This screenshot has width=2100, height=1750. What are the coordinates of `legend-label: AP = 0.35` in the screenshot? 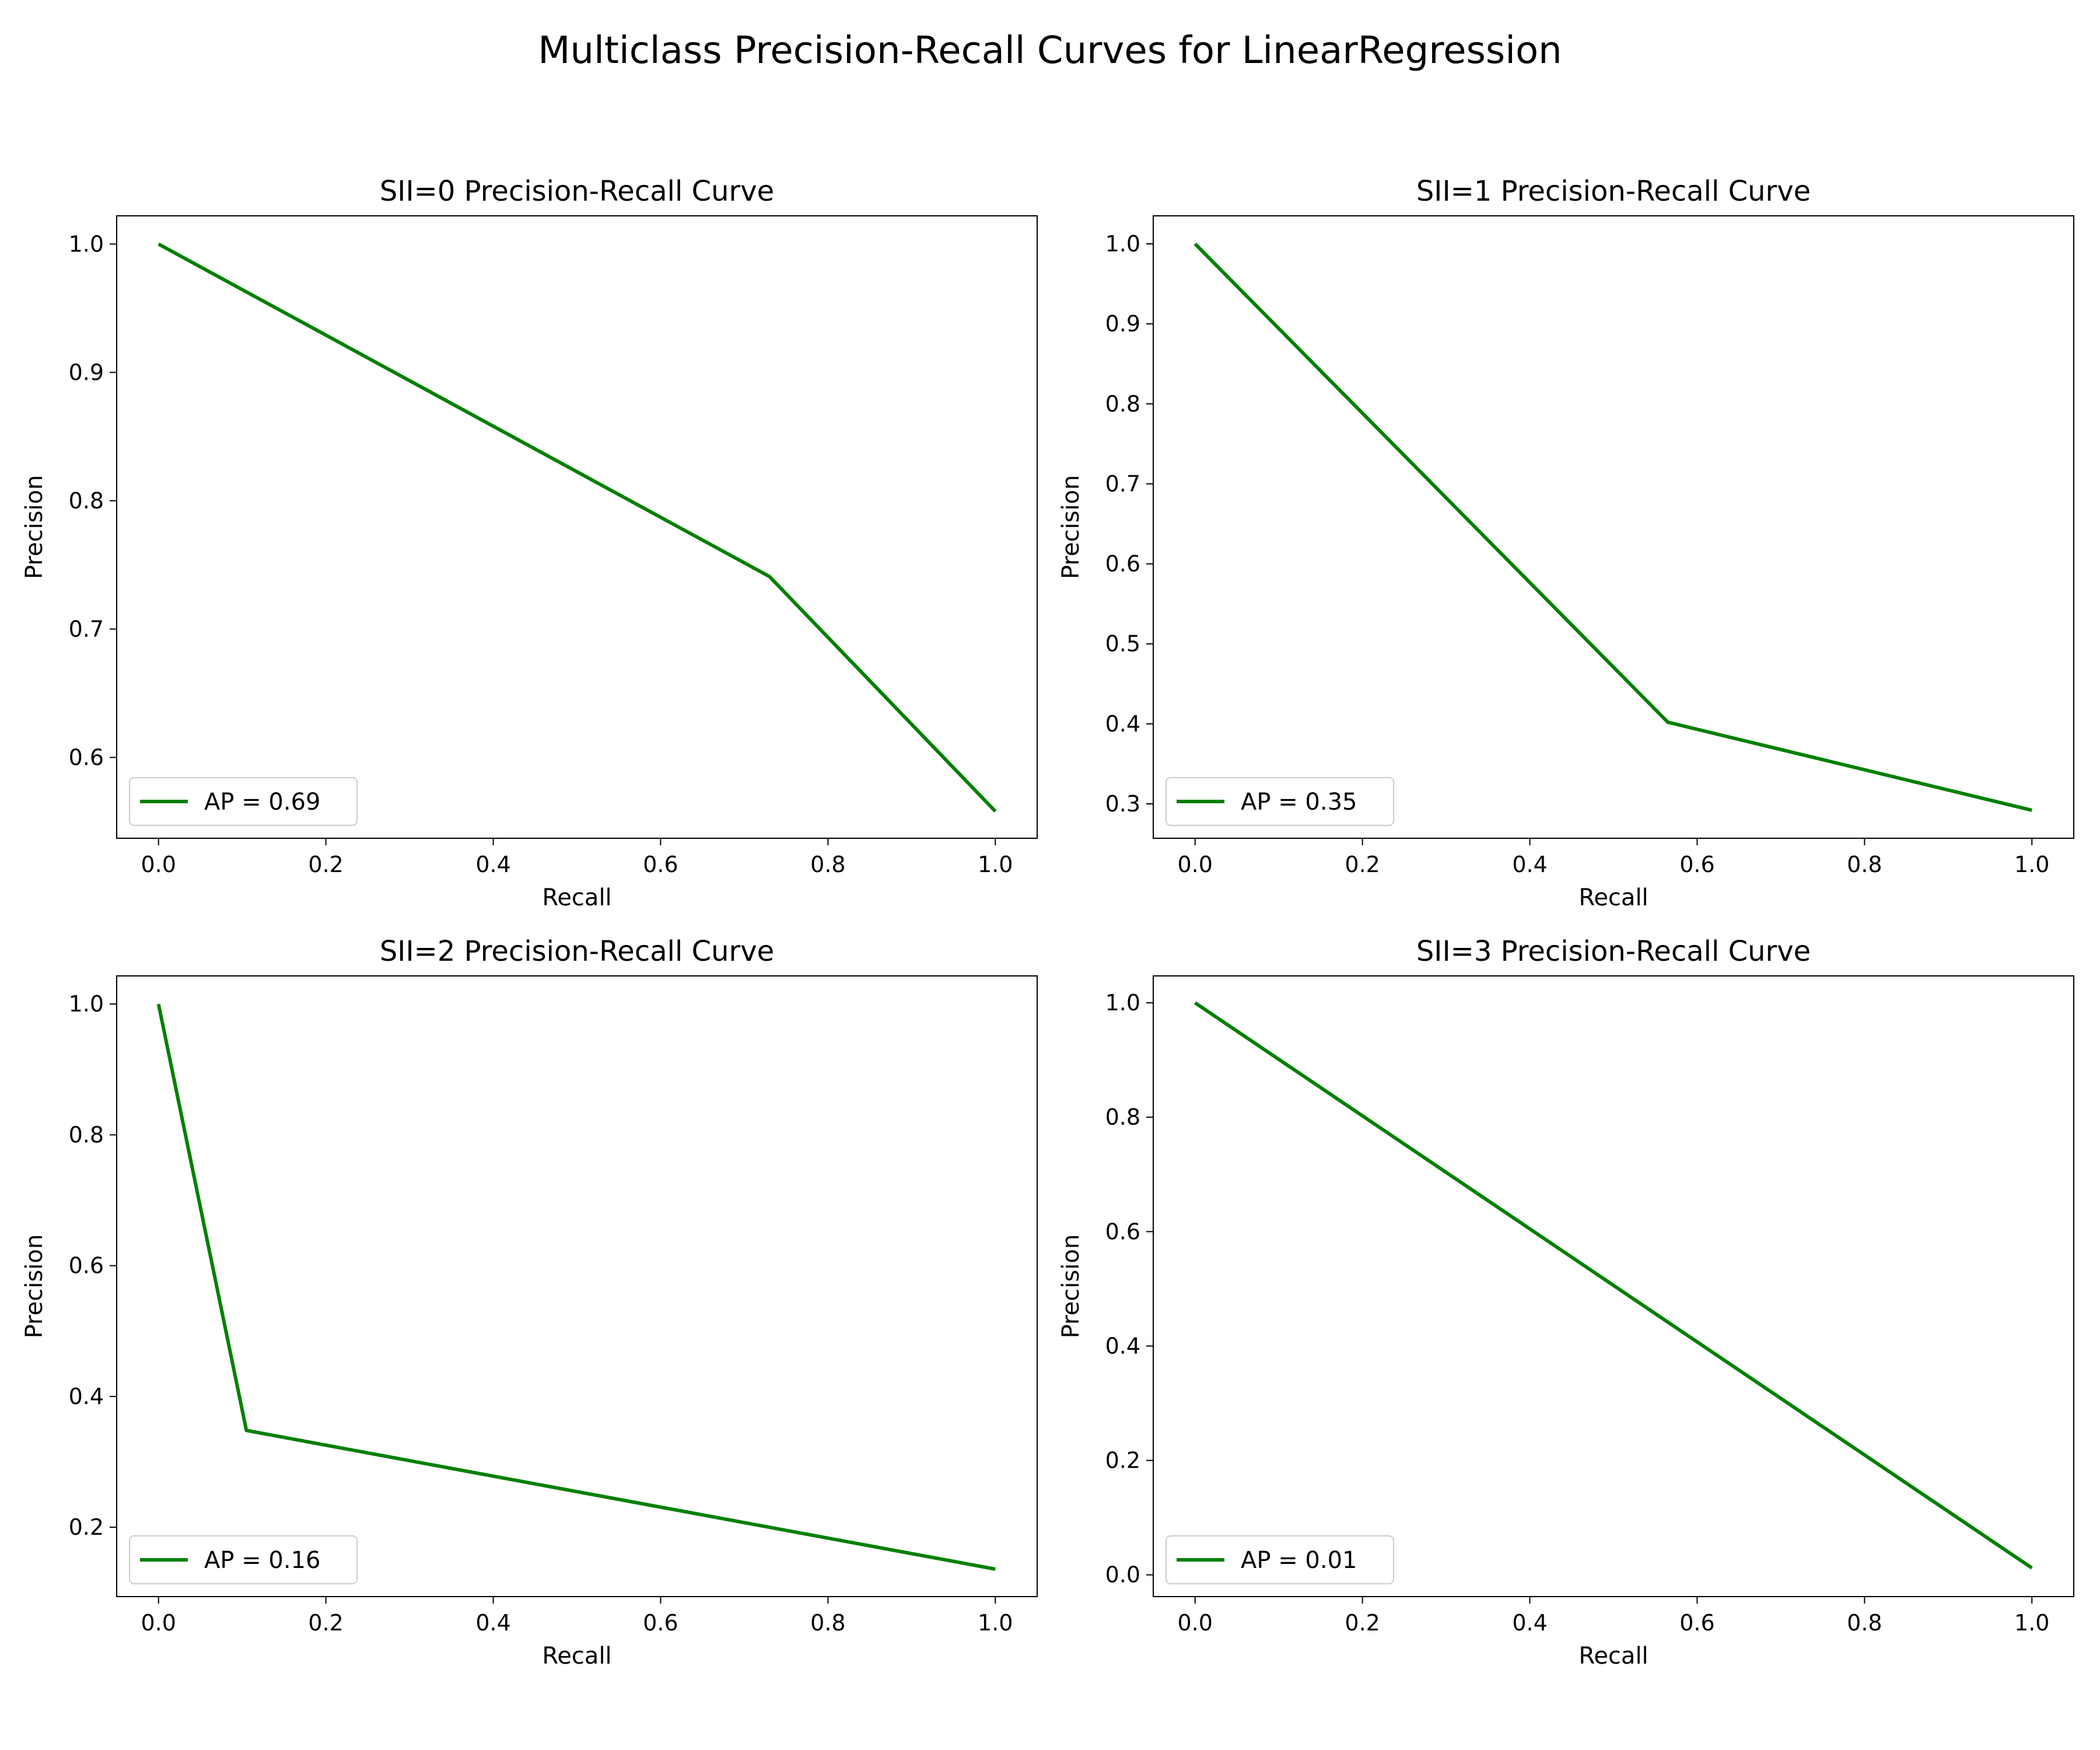 It's located at (1299, 802).